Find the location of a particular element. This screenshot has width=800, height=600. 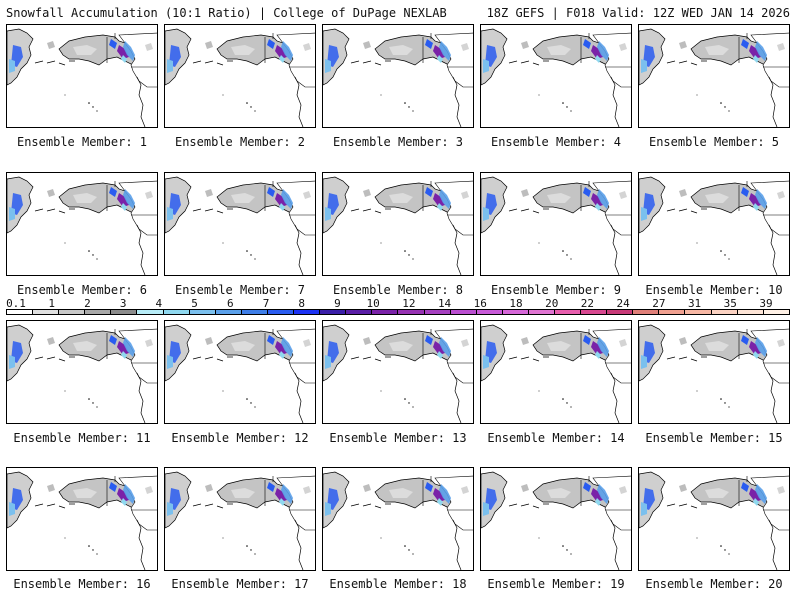

legend-tick-label: 1 is located at coordinates (52, 303).